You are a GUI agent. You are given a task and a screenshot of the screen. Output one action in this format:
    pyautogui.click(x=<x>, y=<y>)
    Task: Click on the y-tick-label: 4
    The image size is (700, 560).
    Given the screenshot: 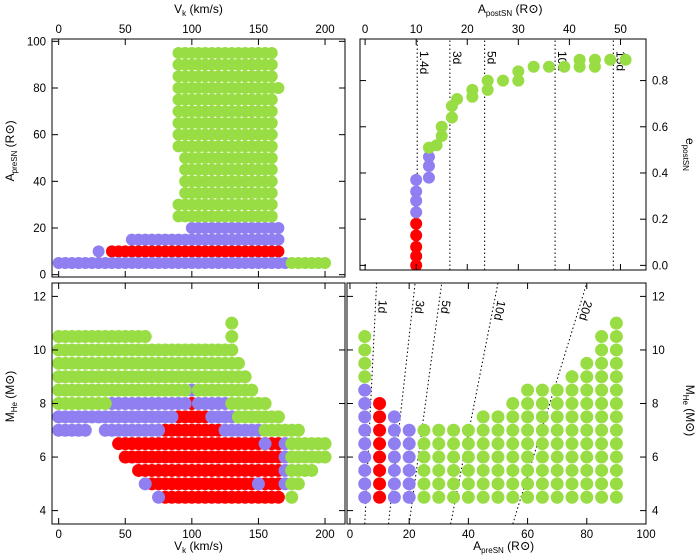 What is the action you would take?
    pyautogui.click(x=655, y=512)
    